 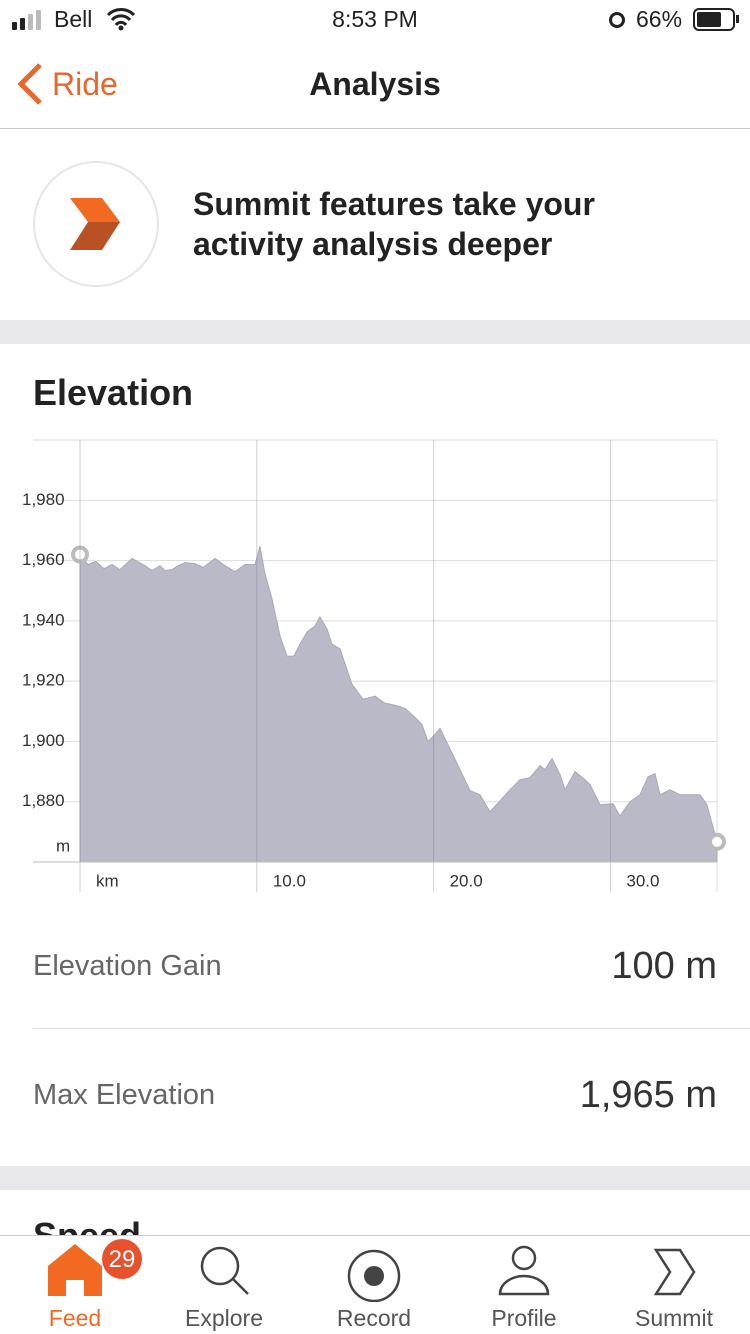 What do you see at coordinates (43, 619) in the screenshot?
I see `y-tick-label: 1,940` at bounding box center [43, 619].